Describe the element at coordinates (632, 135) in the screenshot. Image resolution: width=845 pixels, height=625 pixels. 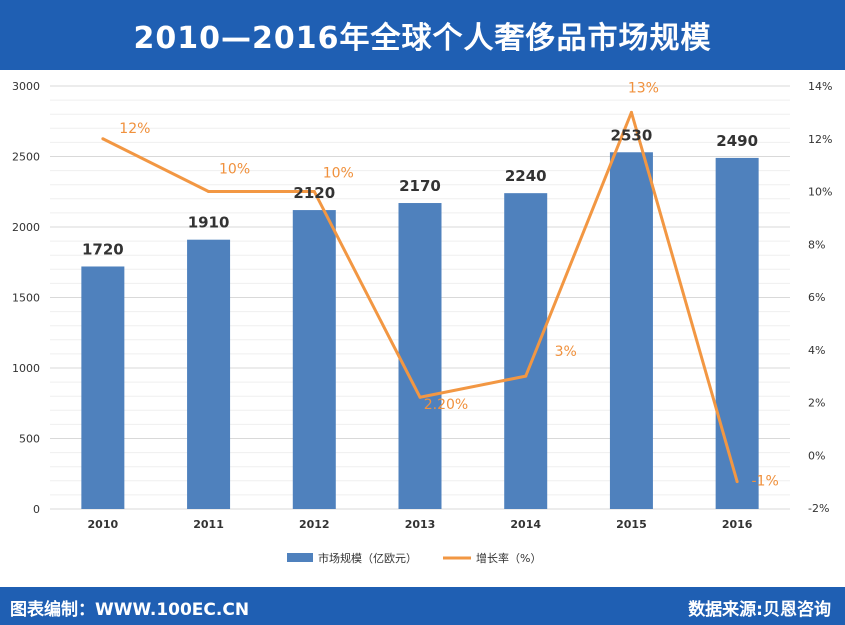
I see `bar-data-label: 2530` at that location.